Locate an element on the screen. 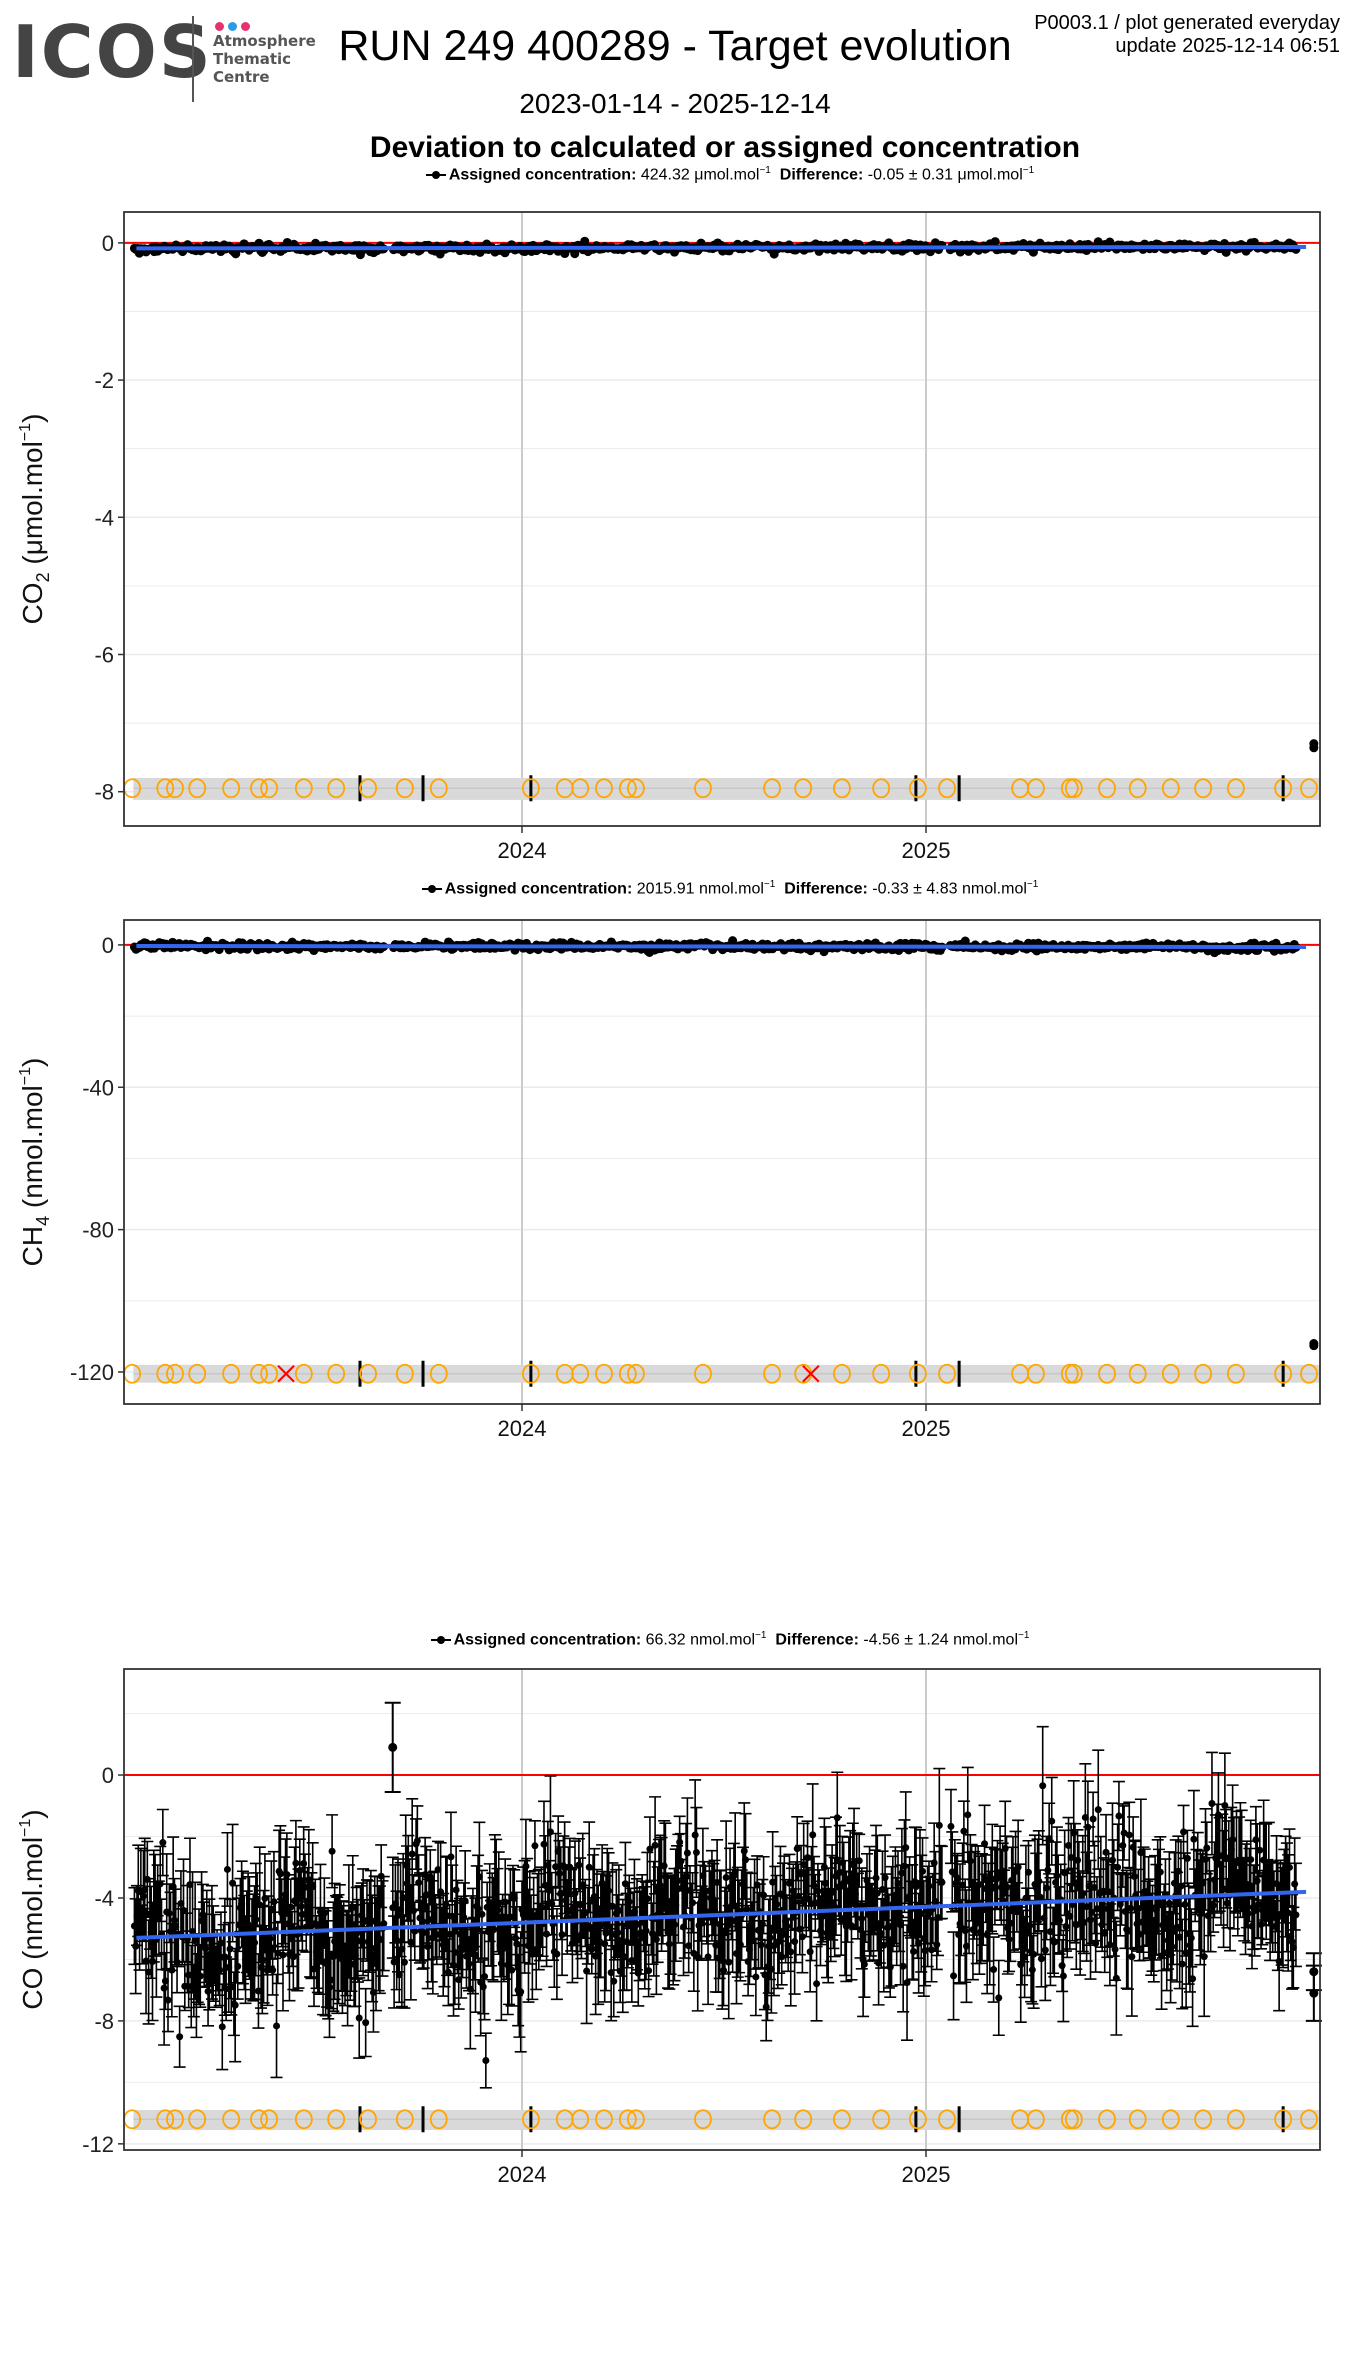  legend-assigned-unit: μmol.mol is located at coordinates (727, 175).